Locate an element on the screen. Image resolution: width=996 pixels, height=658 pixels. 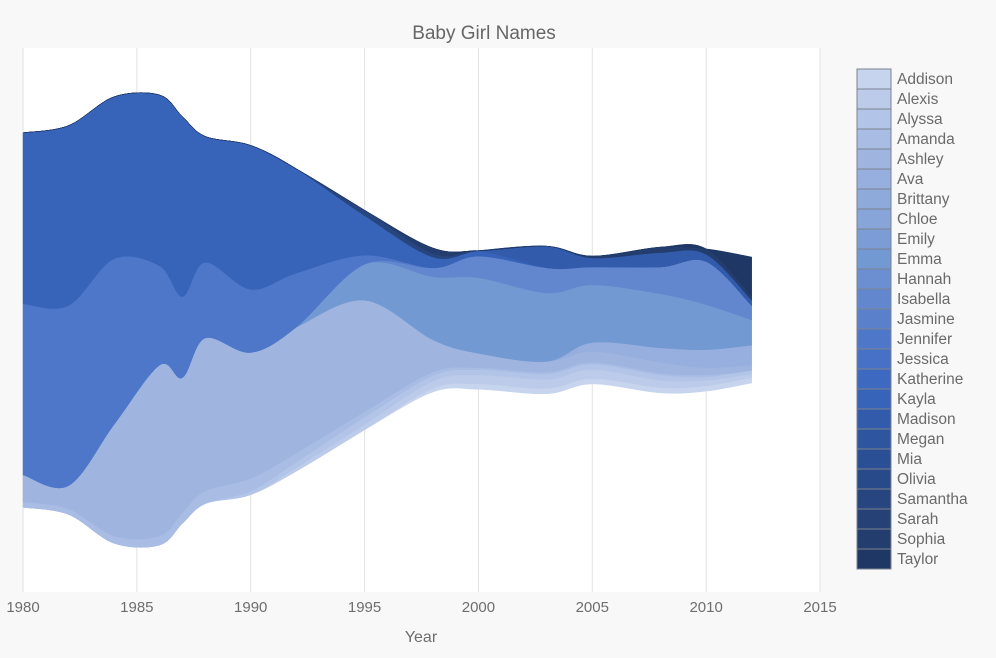
legend-swatch-samantha is located at coordinates (874, 499).